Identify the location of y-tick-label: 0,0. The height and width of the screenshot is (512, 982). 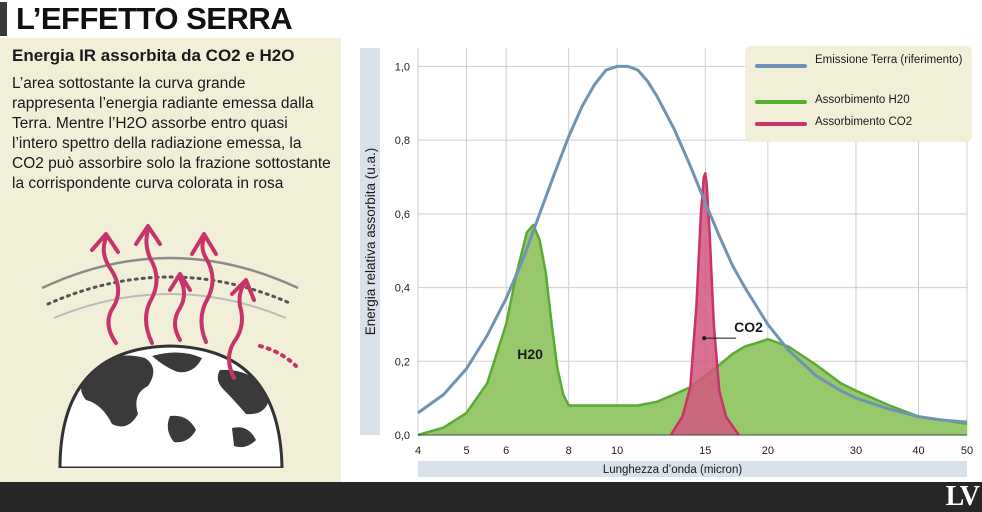
(402, 436).